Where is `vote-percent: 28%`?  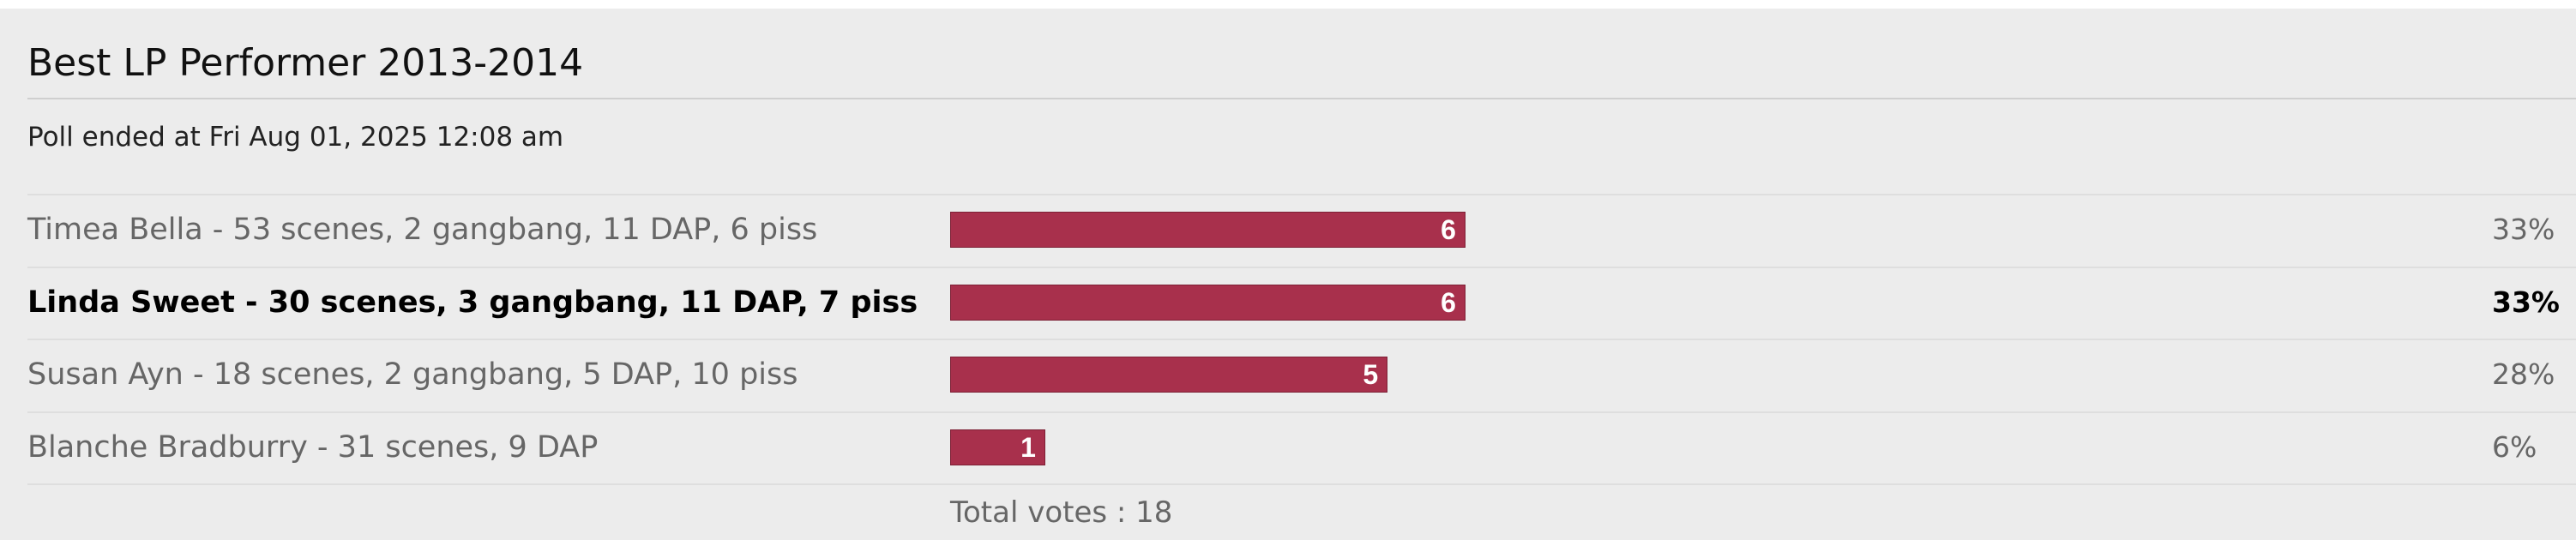
vote-percent: 28% is located at coordinates (2523, 374).